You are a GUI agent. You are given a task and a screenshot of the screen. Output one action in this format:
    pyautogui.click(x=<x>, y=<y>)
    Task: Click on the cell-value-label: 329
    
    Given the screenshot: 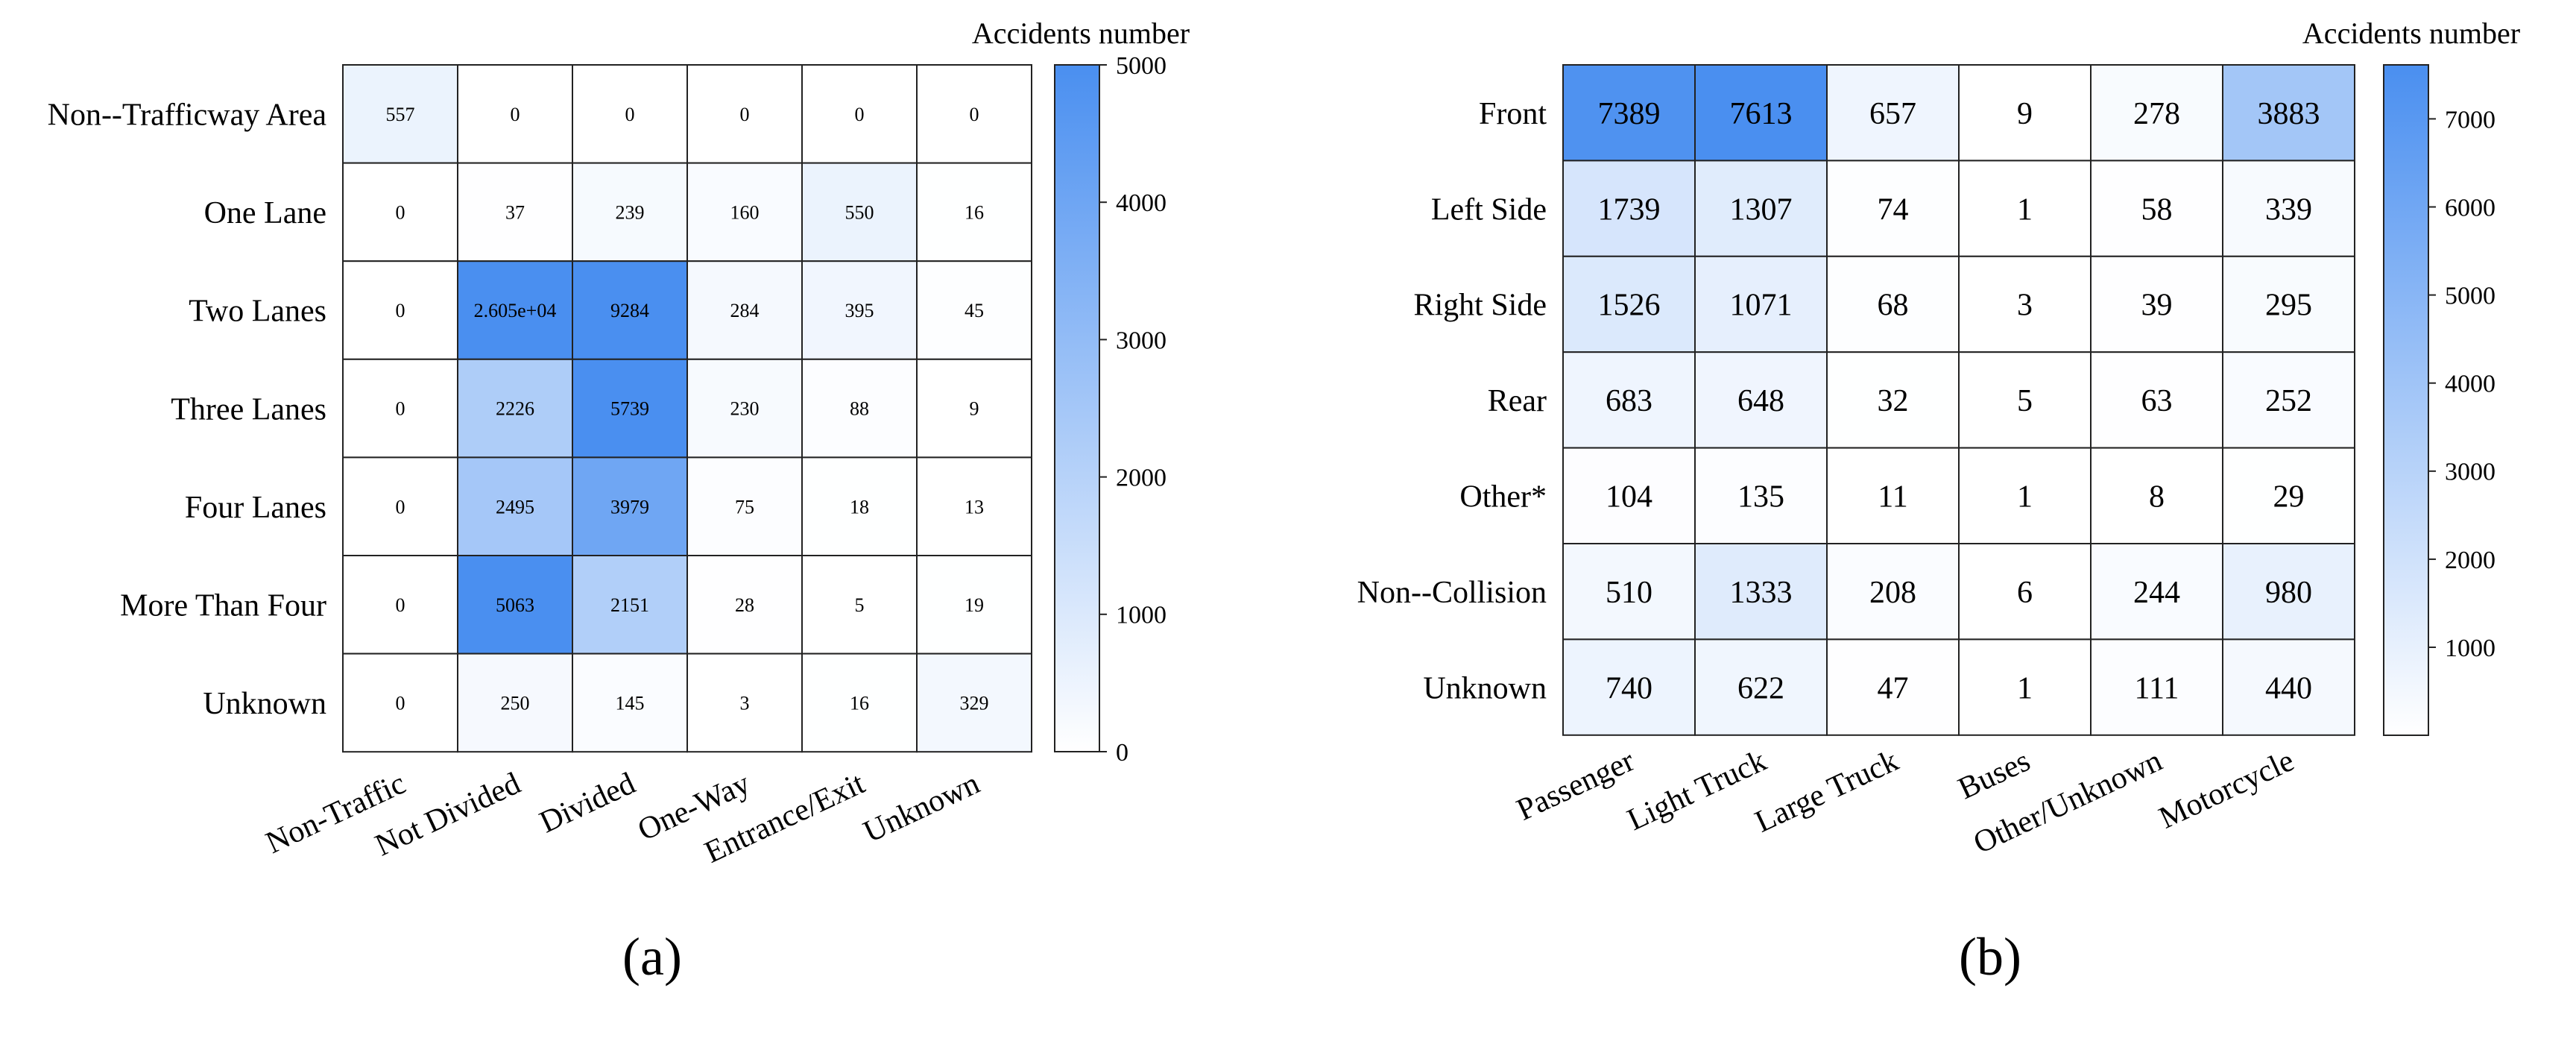 What is the action you would take?
    pyautogui.click(x=974, y=703)
    